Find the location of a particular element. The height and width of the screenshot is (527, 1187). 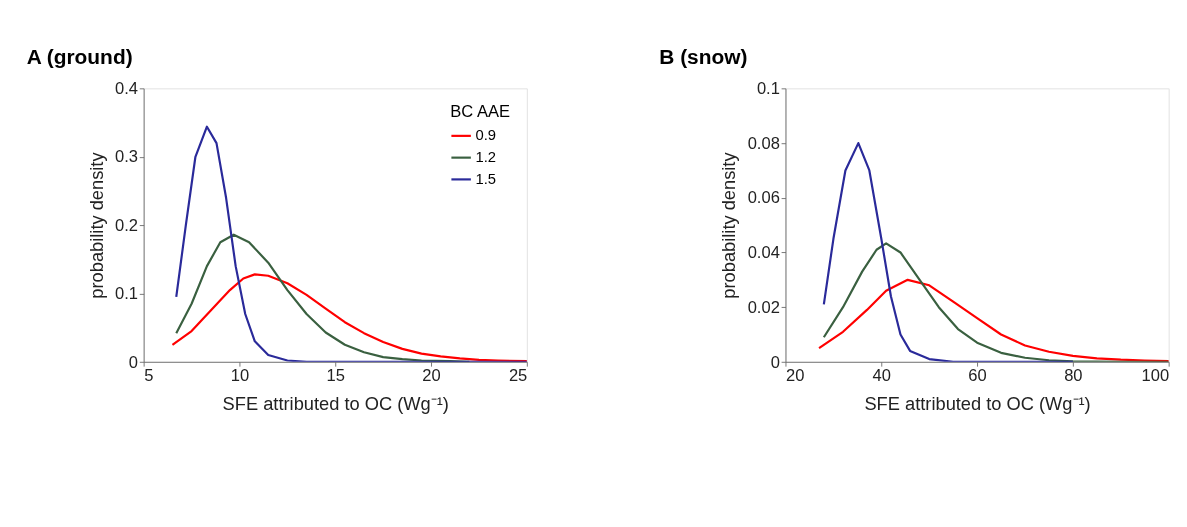

x-tick-label: 10 is located at coordinates (240, 376).